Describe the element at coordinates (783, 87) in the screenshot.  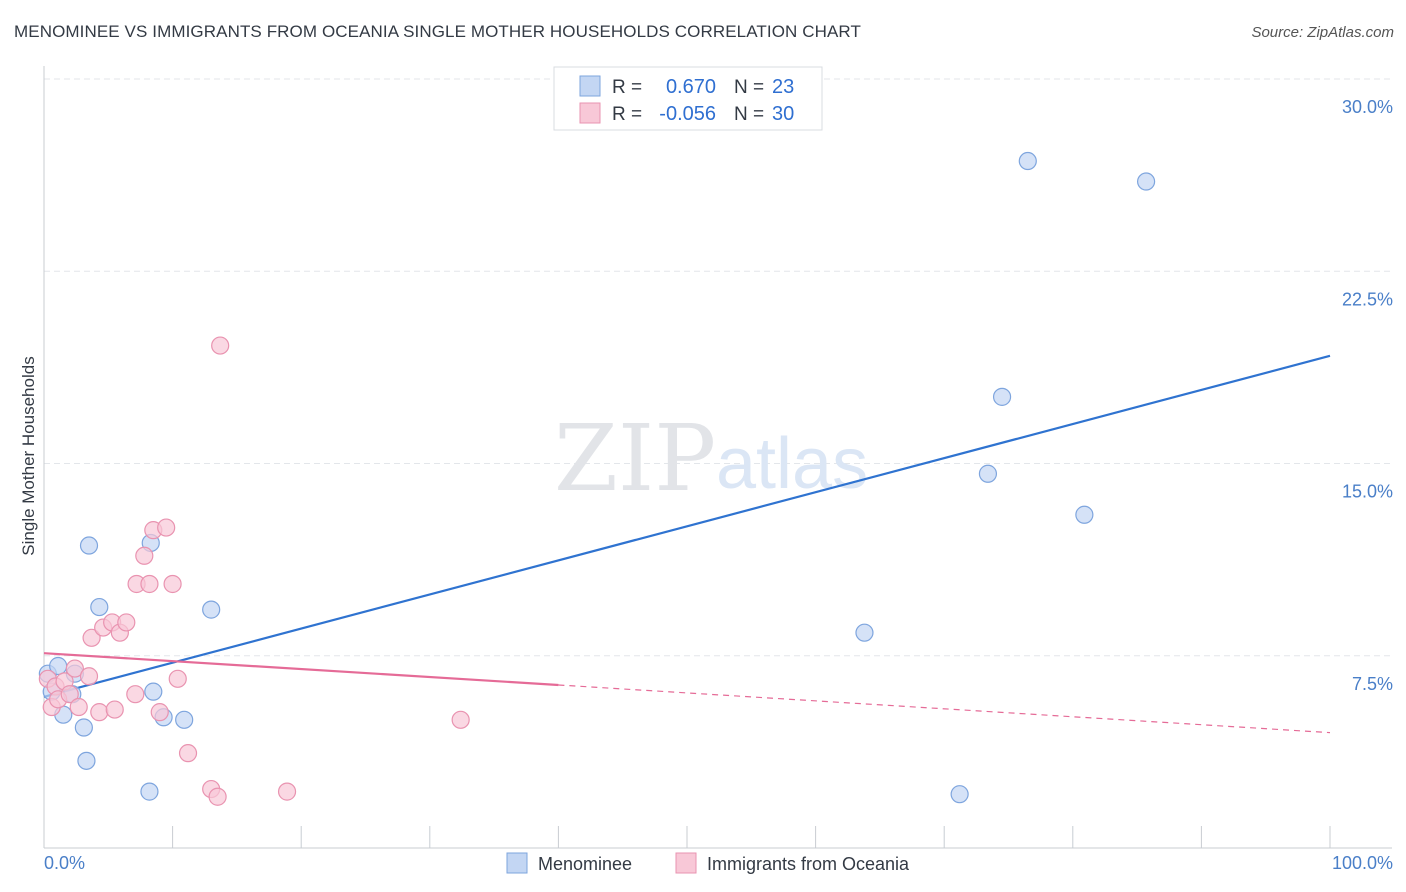
I see `legend-n-value-1: 23` at that location.